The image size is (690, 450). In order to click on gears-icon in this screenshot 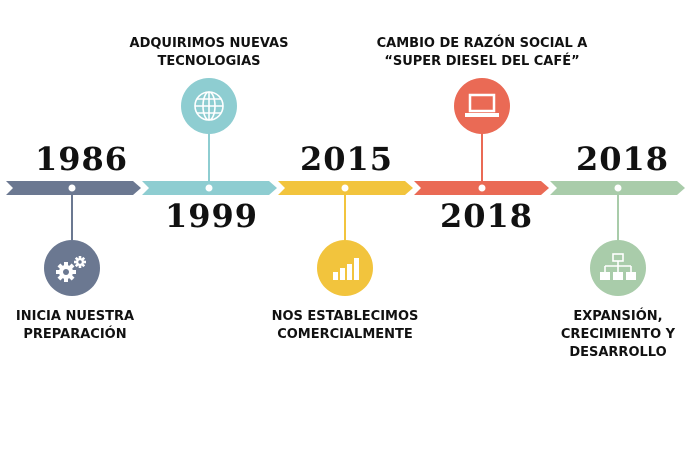, I will do `click(71, 269)`.